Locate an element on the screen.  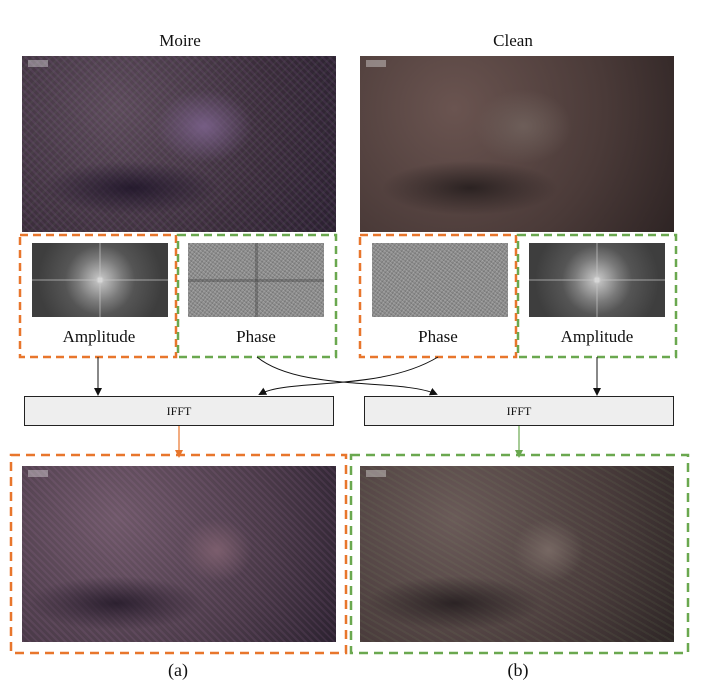
panel-label-b: (b) is located at coordinates (518, 670).